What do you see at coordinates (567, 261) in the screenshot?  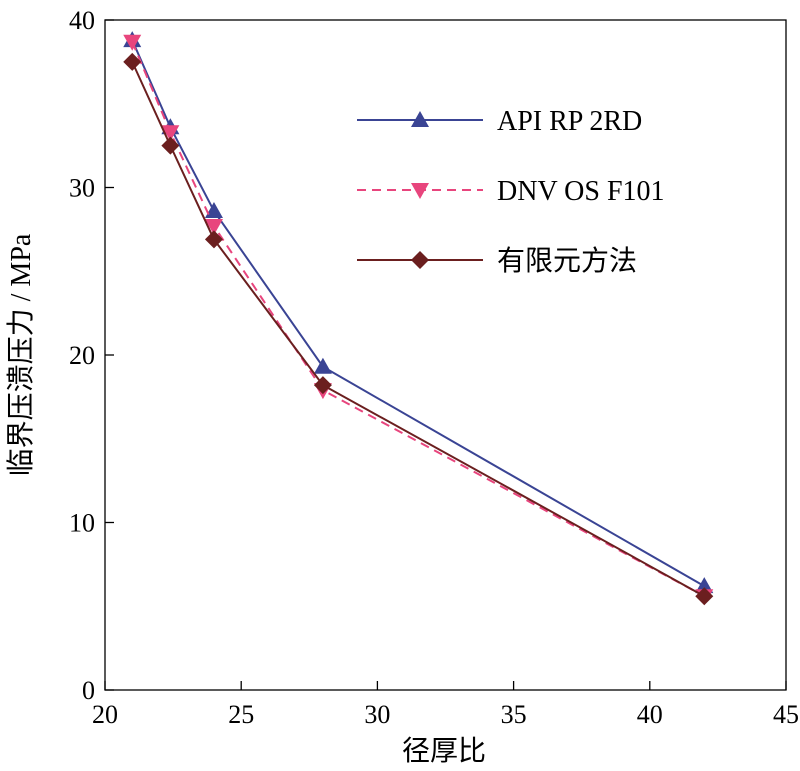 I see `legend-label: 有限元方法` at bounding box center [567, 261].